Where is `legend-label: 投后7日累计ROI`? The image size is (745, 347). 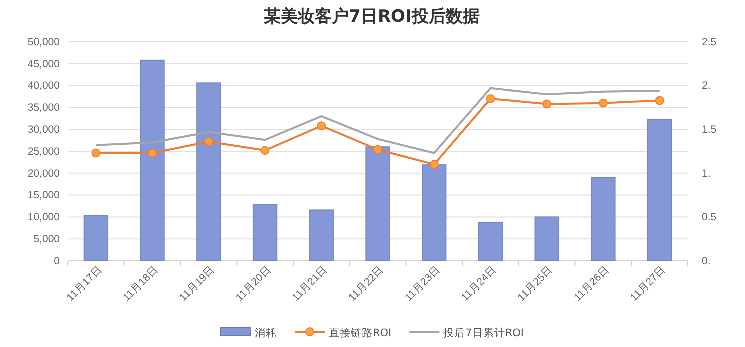 legend-label: 投后7日累计ROI is located at coordinates (483, 333).